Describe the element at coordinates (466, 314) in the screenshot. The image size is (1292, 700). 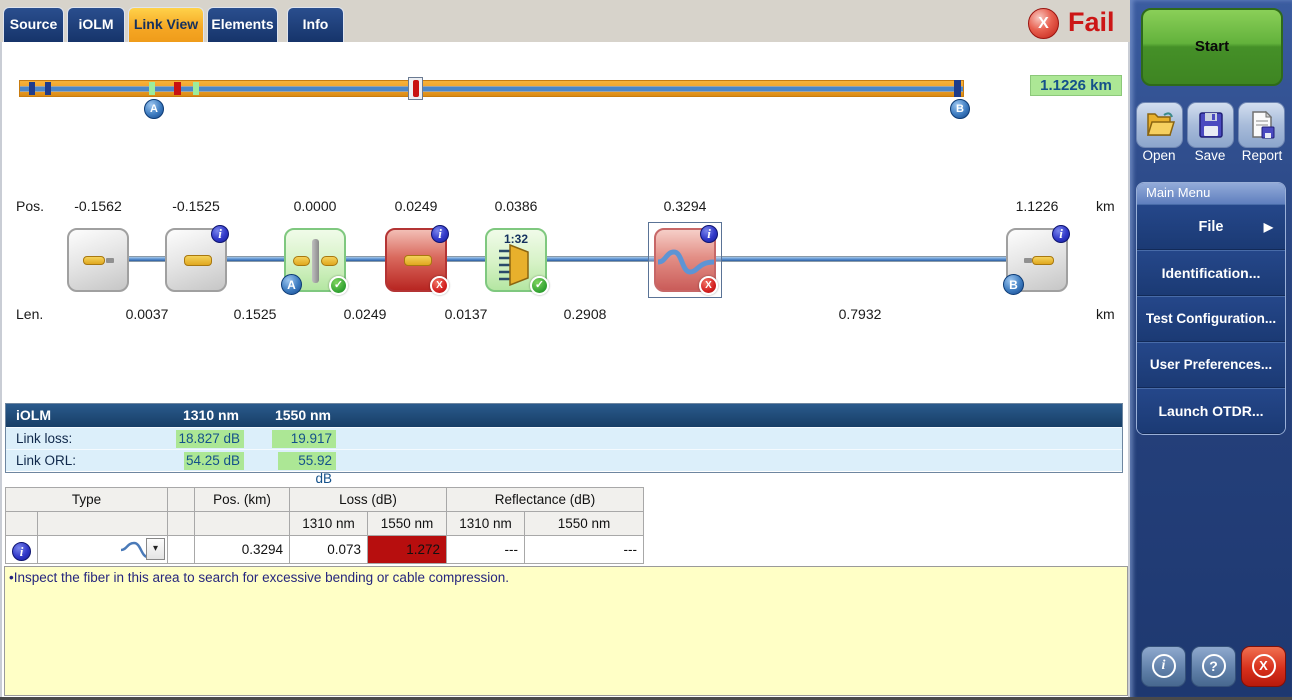
I see `section-length: 0.0137` at that location.